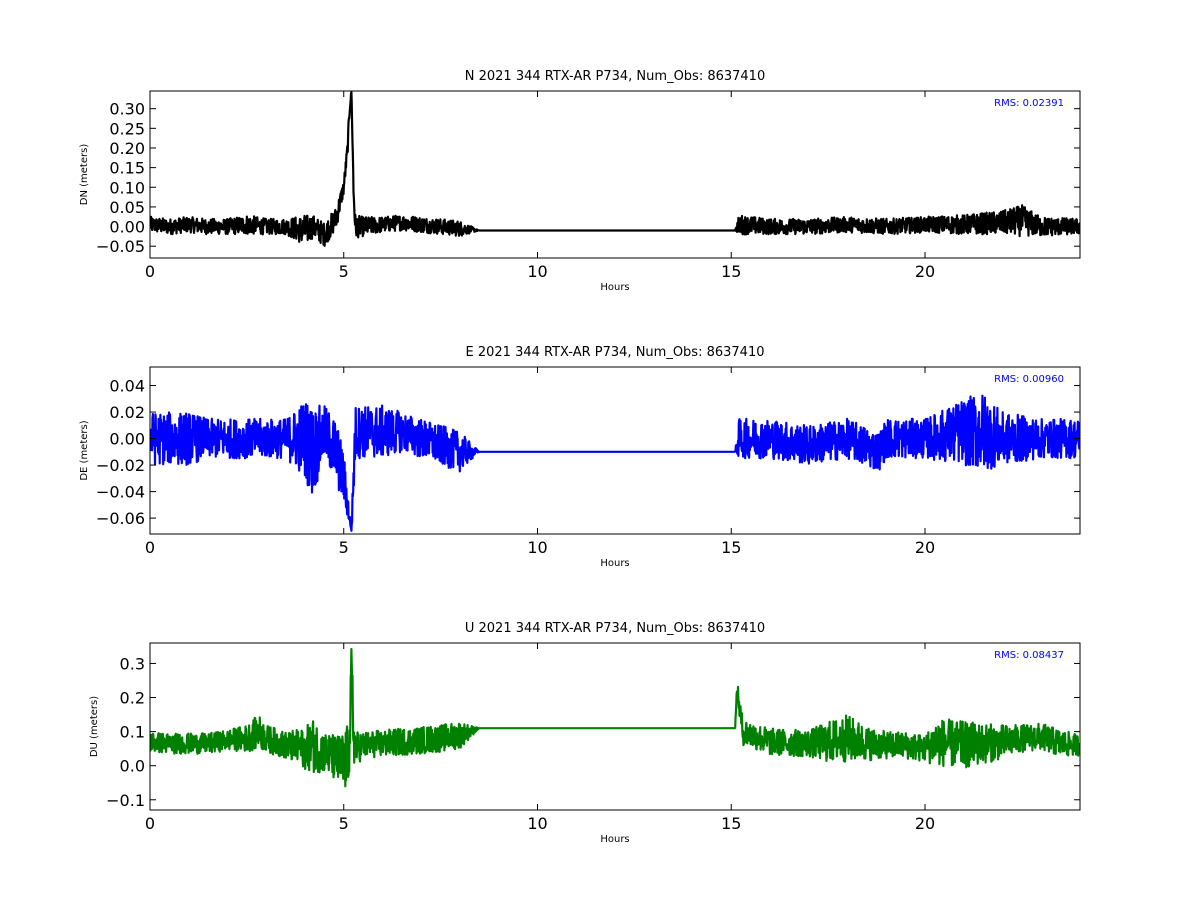  What do you see at coordinates (120, 246) in the screenshot?
I see `y-tick-label: −0.05` at bounding box center [120, 246].